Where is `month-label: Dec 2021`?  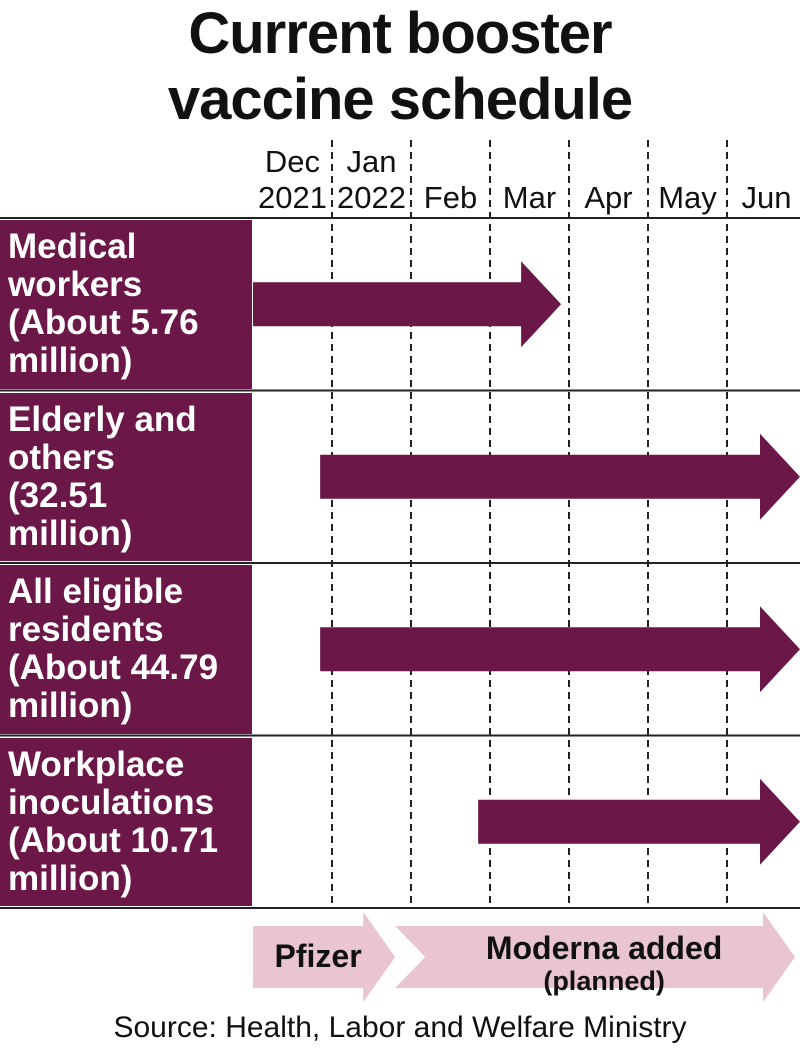
month-label: Dec 2021 is located at coordinates (292, 179).